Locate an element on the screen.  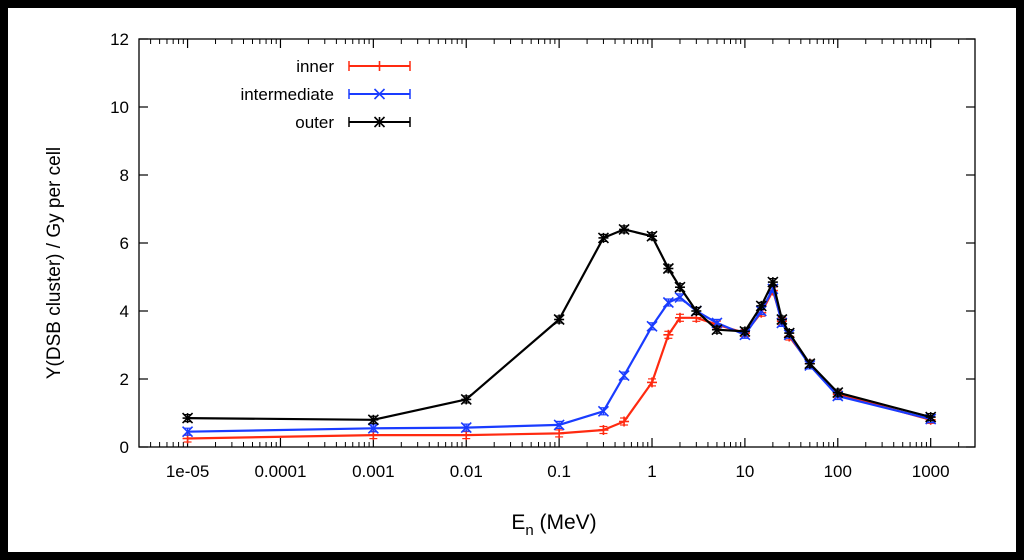
x-axis-label: En (MeV) is located at coordinates (553, 525).